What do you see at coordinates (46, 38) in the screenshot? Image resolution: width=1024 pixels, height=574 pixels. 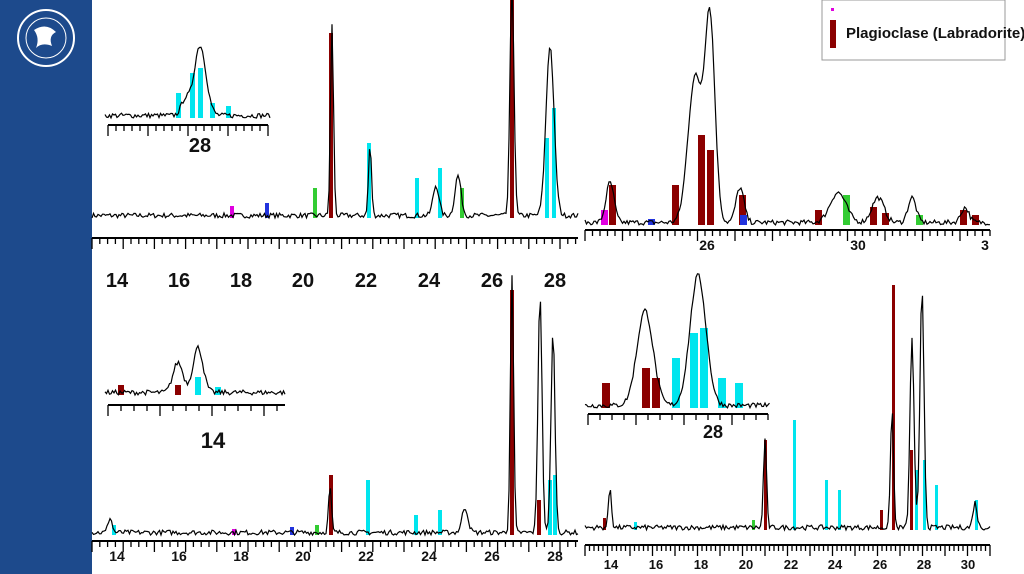 I see `logo` at bounding box center [46, 38].